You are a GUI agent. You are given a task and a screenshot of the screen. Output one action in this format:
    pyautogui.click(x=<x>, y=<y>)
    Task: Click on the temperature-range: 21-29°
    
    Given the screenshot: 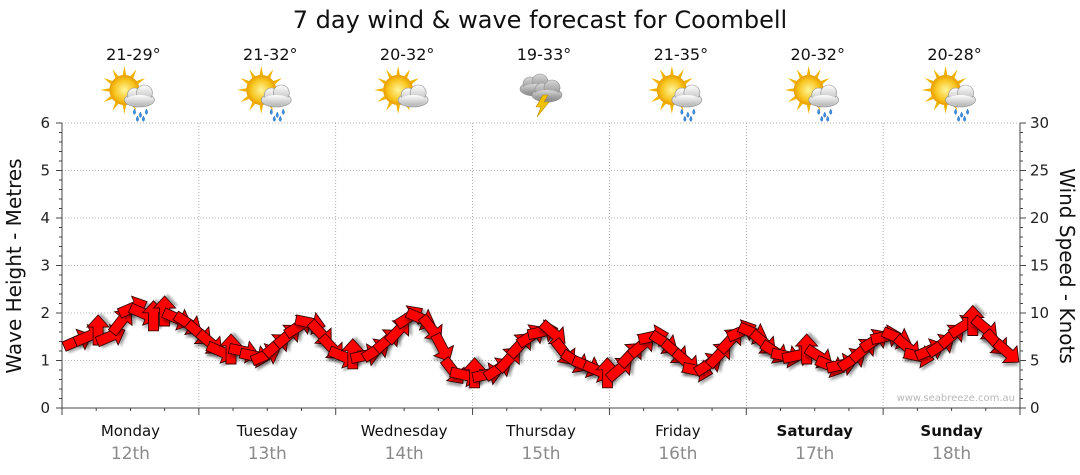 What is the action you would take?
    pyautogui.click(x=133, y=54)
    